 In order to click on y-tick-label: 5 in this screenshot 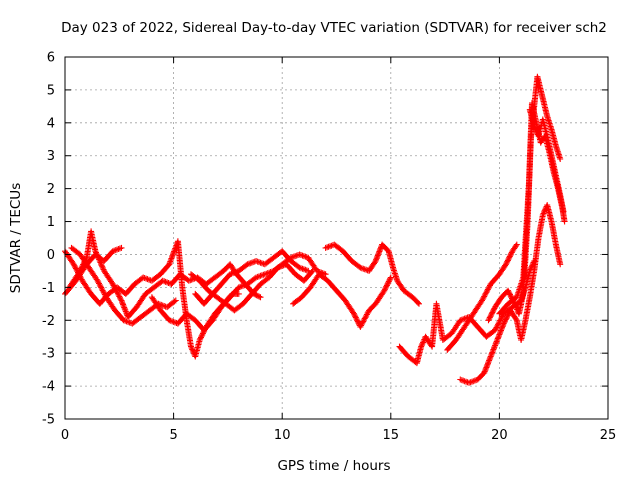, I will do `click(51, 90)`.